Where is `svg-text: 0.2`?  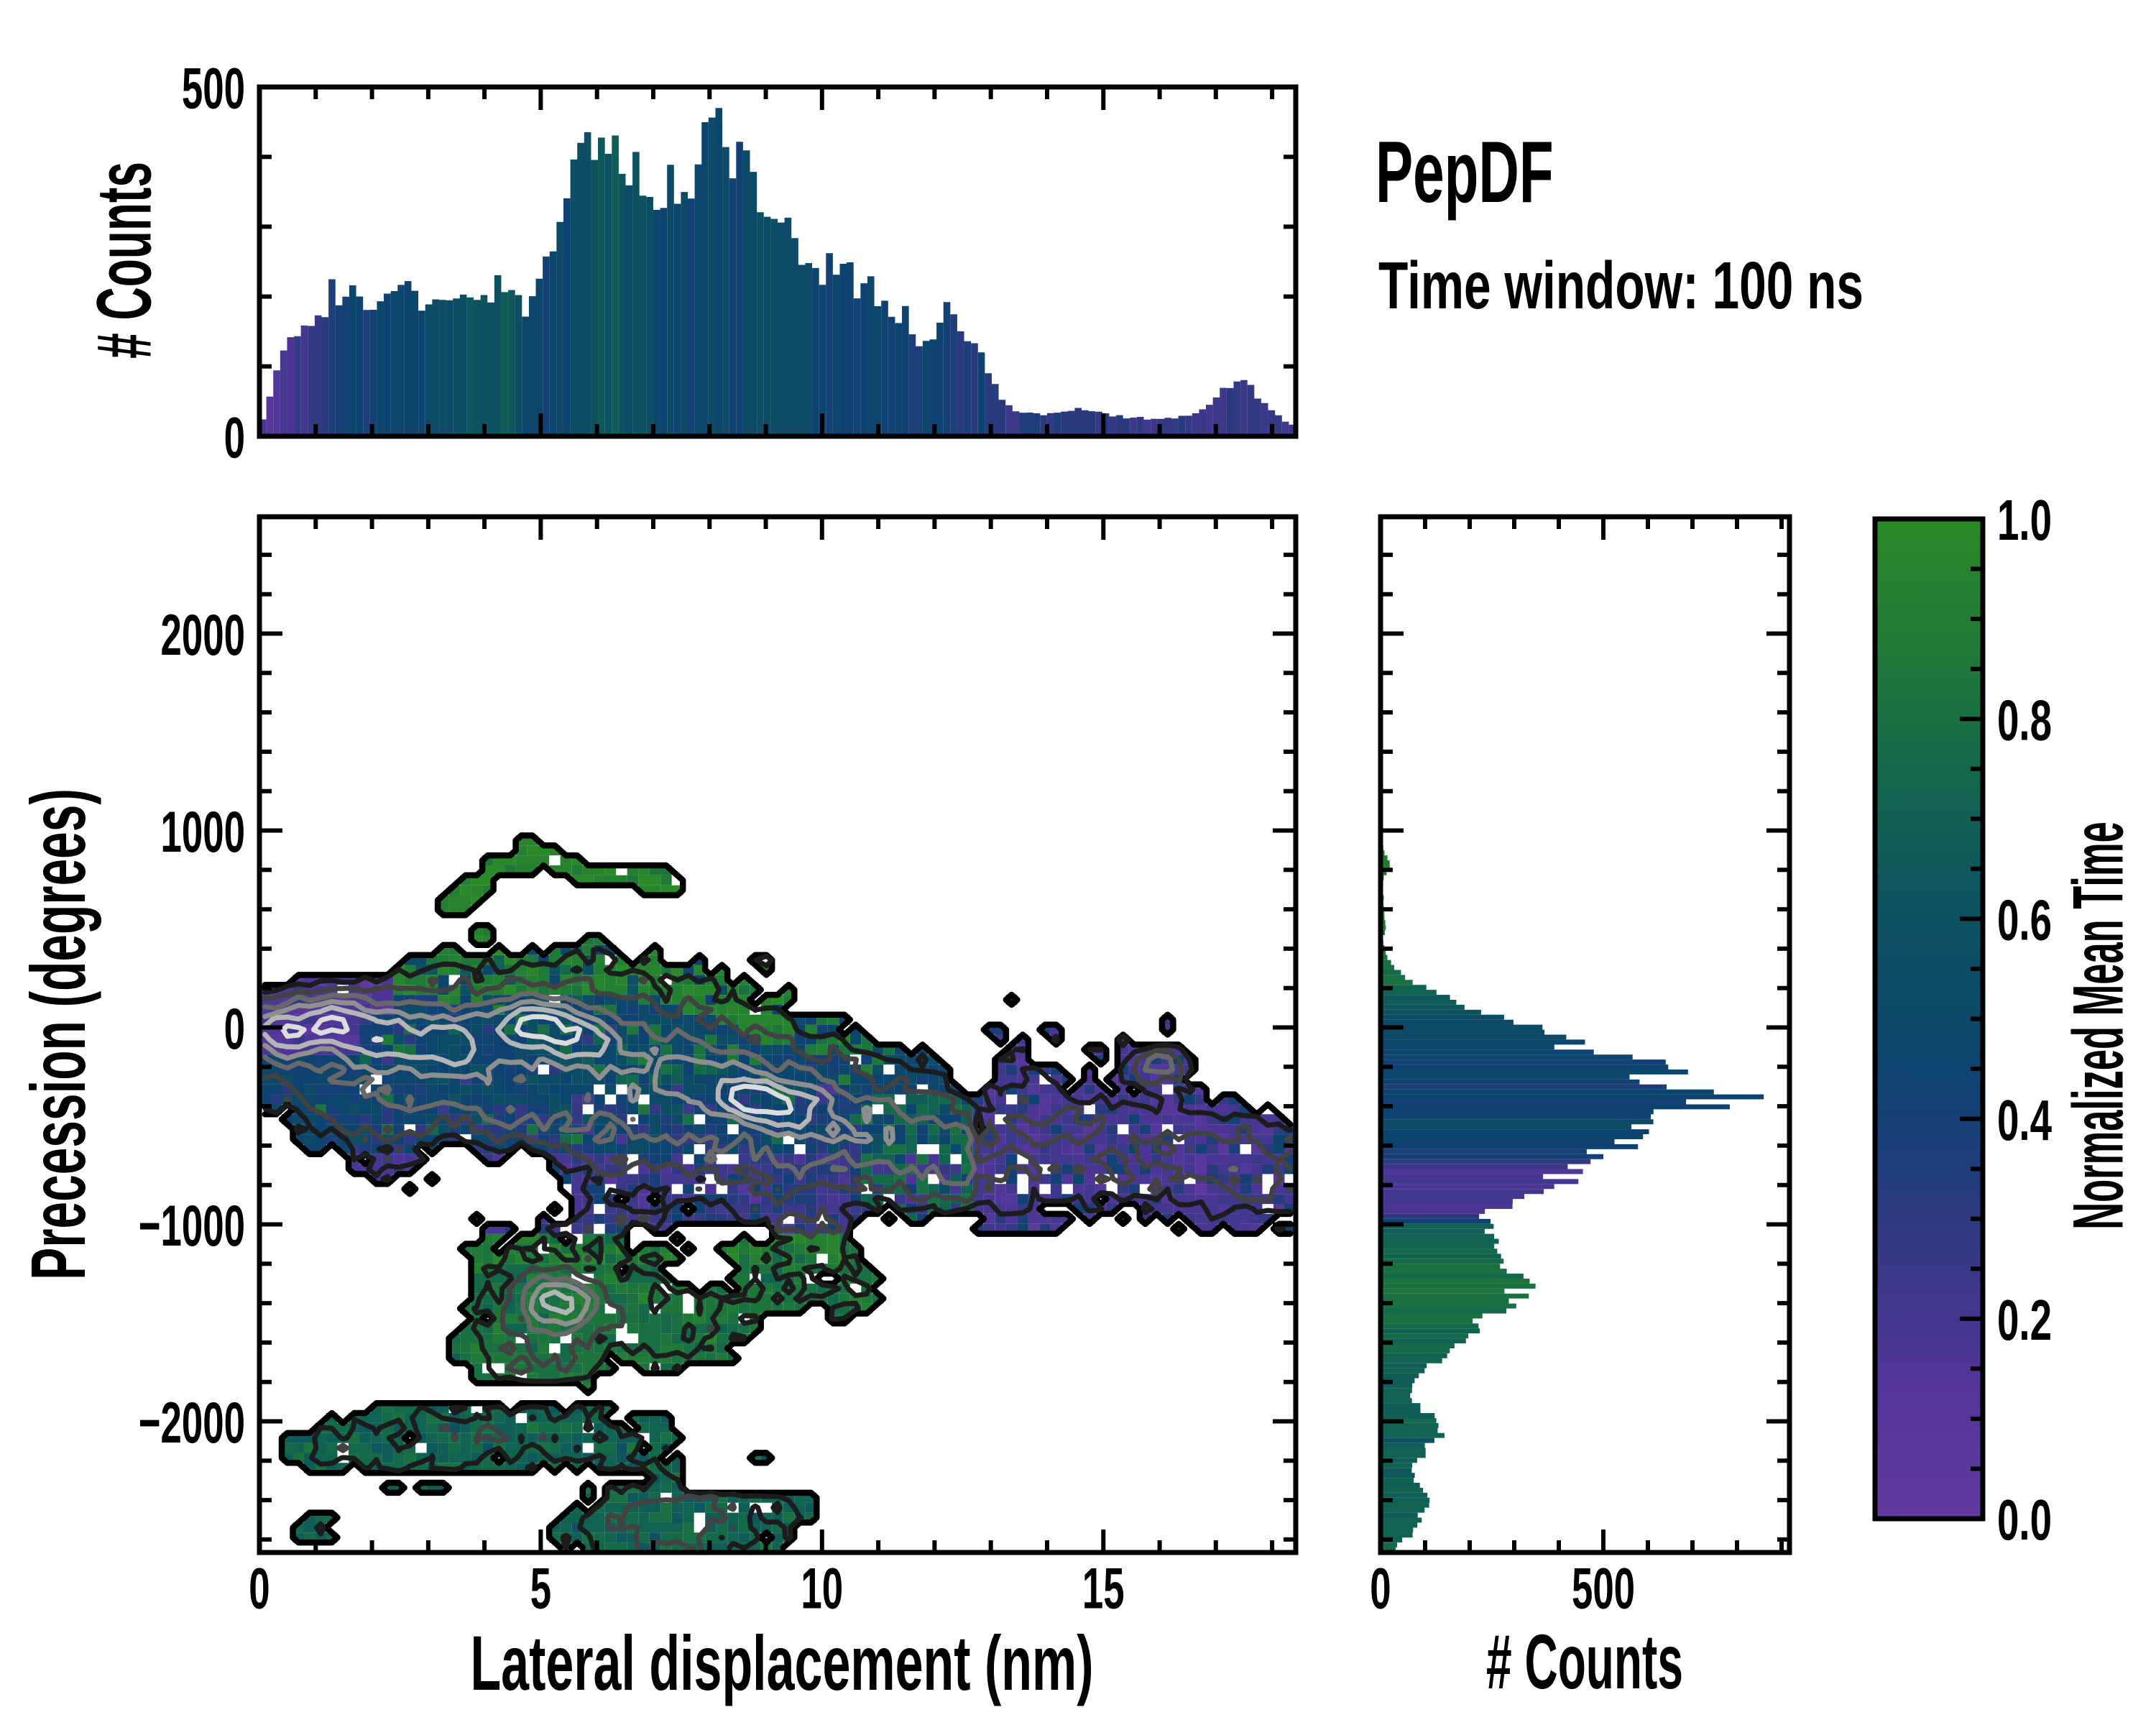
svg-text: 0.2 is located at coordinates (2024, 1320).